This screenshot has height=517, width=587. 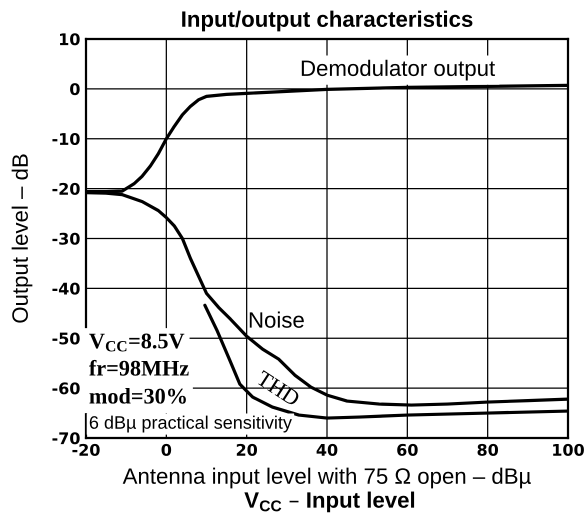 What do you see at coordinates (326, 478) in the screenshot?
I see `x-axis-title: Antenna input level with 75 Ω open – dBµ` at bounding box center [326, 478].